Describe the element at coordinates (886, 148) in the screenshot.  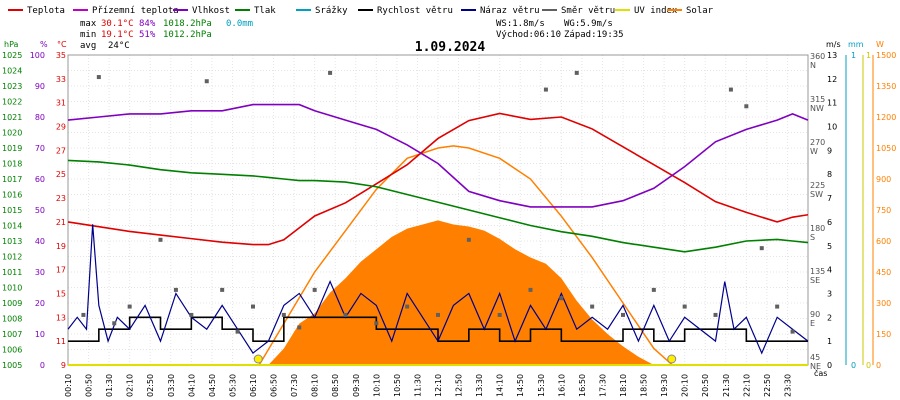
I see `w-tick: 1050` at that location.